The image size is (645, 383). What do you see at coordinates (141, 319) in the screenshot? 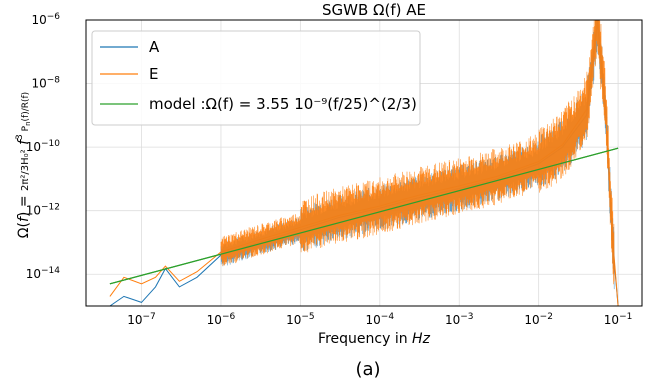
I see `x-tick-label: 10⁻⁷` at bounding box center [141, 319].